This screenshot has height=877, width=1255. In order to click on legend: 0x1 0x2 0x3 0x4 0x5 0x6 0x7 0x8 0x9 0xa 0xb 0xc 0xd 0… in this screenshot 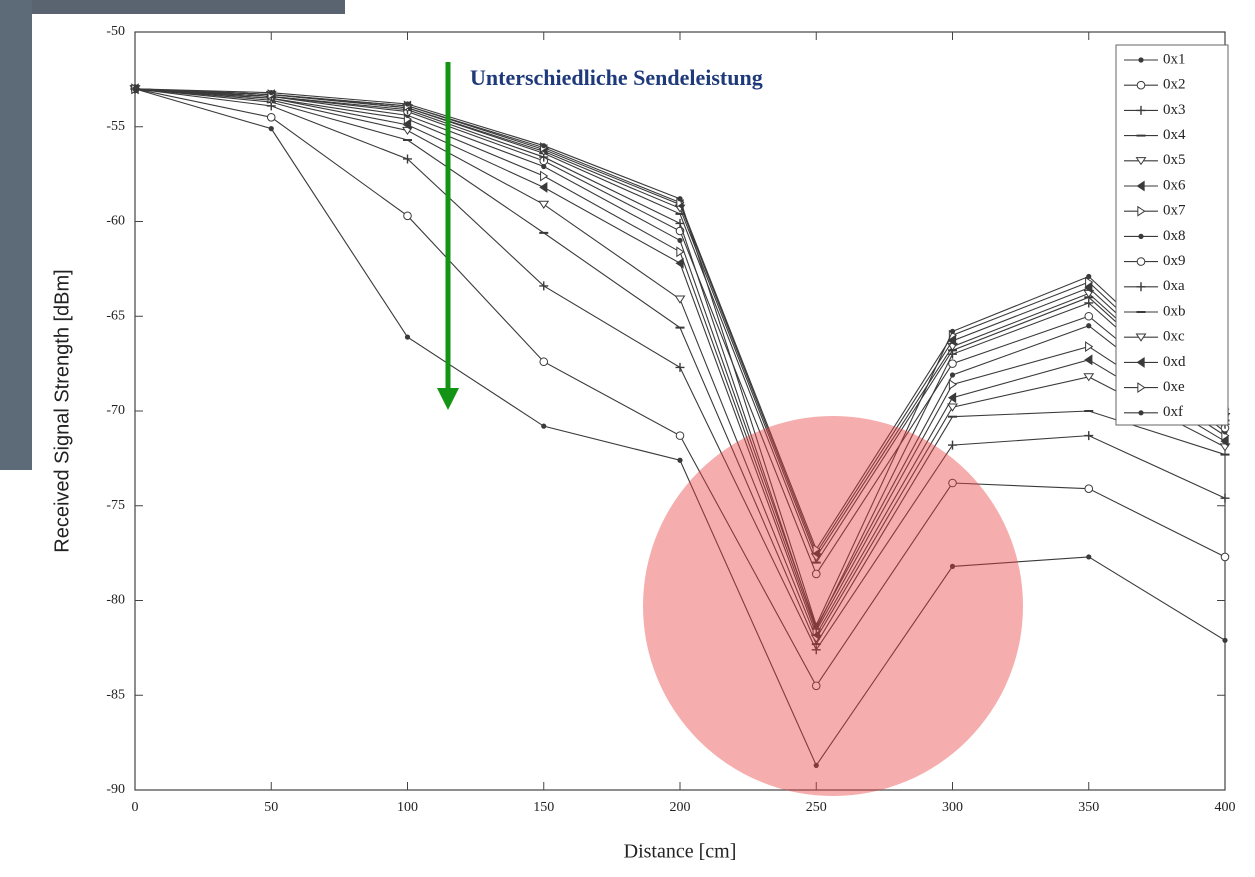, I will do `click(1172, 235)`.